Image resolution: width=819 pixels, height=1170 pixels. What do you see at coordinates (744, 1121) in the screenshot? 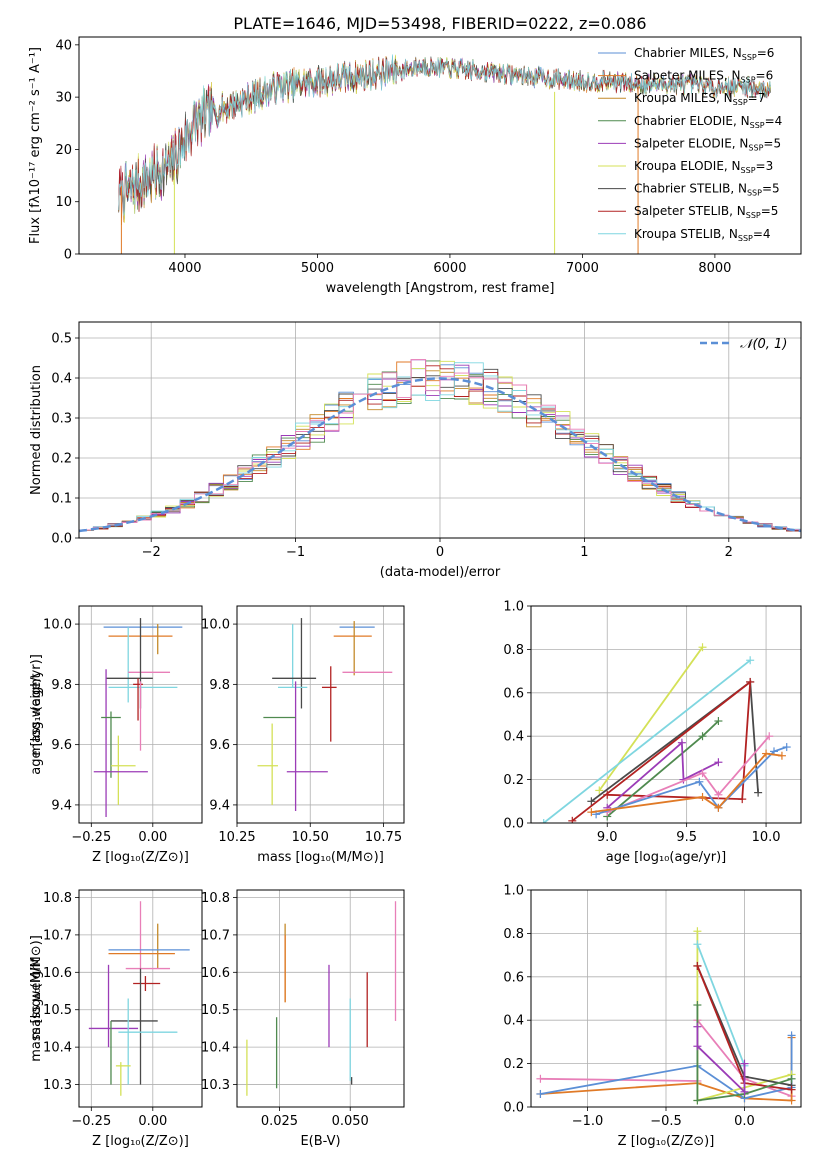
I see `x-tick-label: 0.0` at bounding box center [744, 1121].